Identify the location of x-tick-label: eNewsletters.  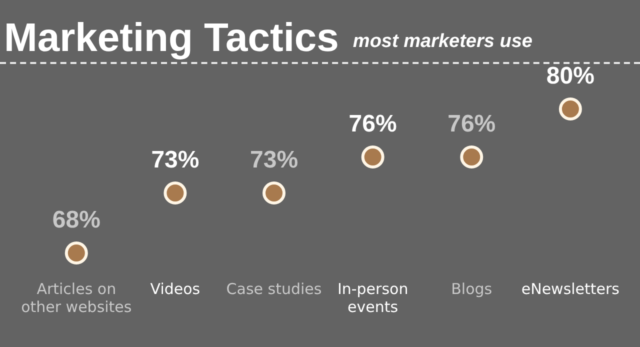
(570, 289).